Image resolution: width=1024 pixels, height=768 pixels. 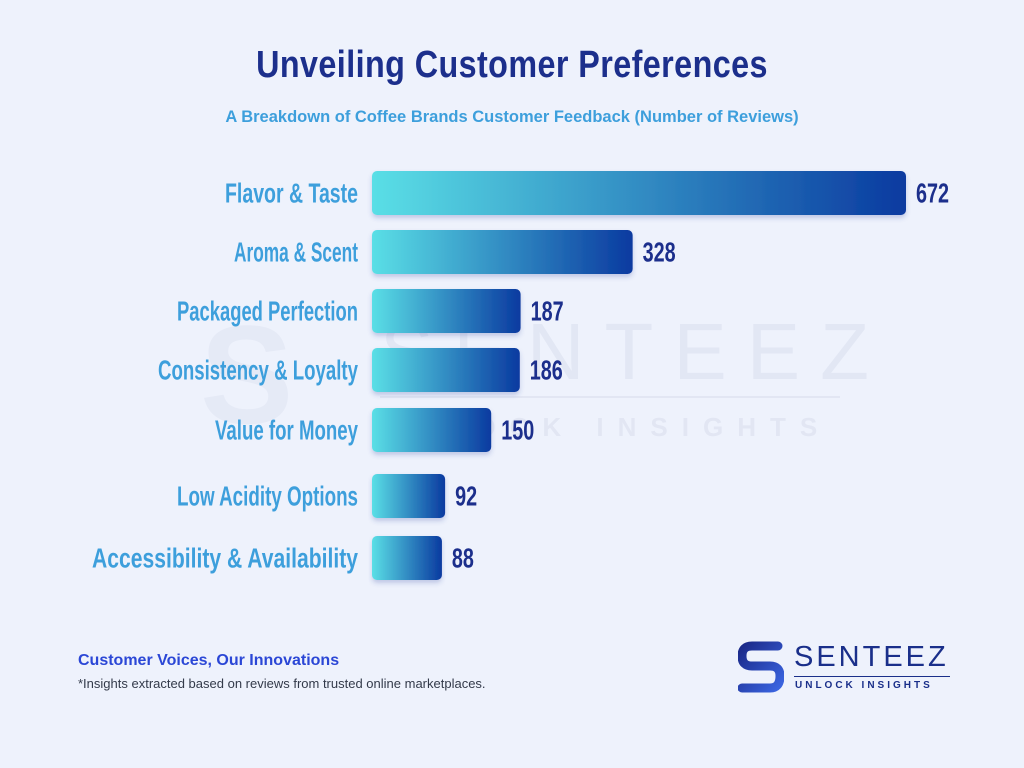 What do you see at coordinates (267, 496) in the screenshot?
I see `category-label-low-acidity-options: Low Acidity Options` at bounding box center [267, 496].